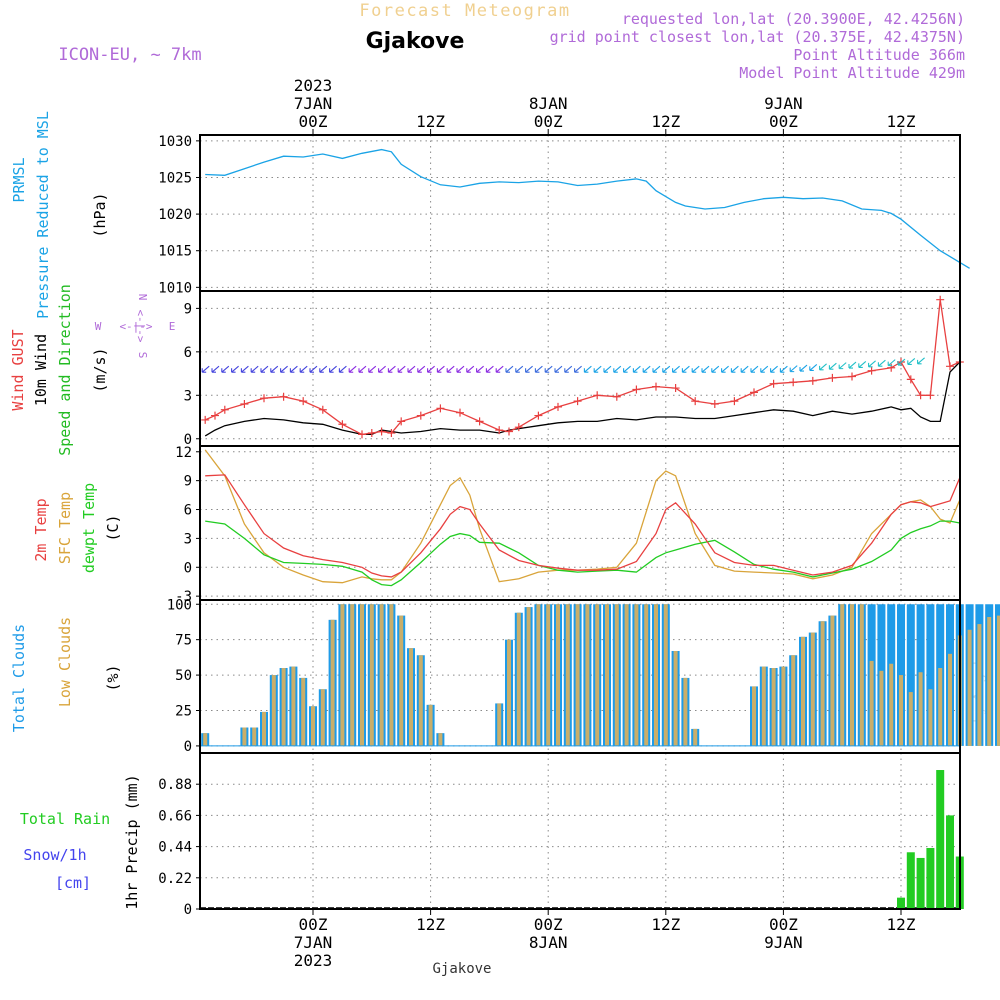  I want to click on cloud-unit-label: (%), so click(113, 677).